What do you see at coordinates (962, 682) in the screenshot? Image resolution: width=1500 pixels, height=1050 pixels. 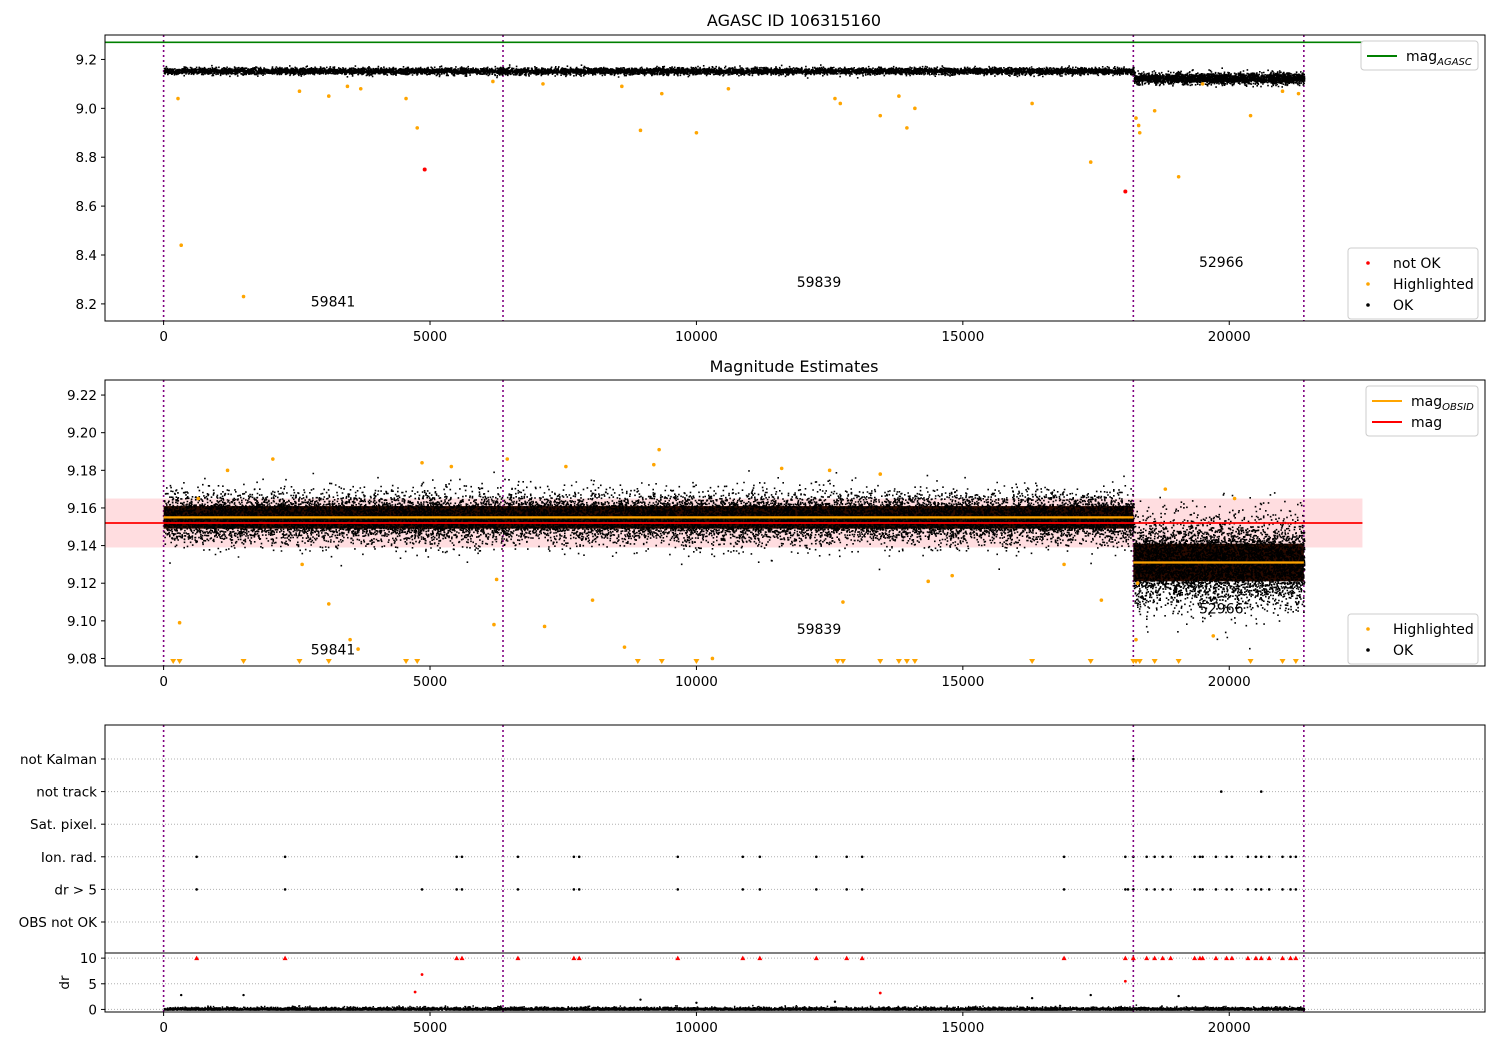 I see `panel2-xtick-label: 15000` at bounding box center [962, 682].